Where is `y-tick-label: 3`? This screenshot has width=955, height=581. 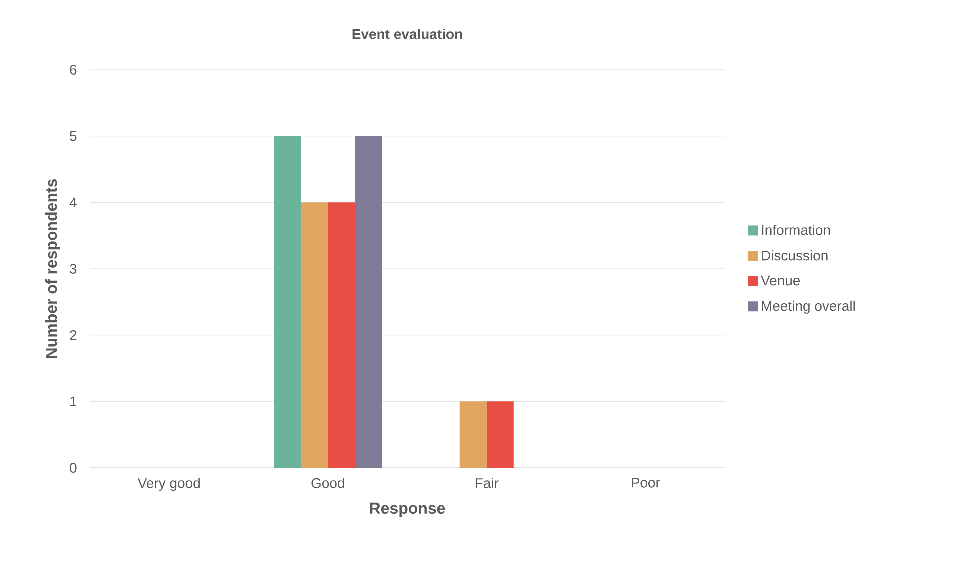 y-tick-label: 3 is located at coordinates (73, 269).